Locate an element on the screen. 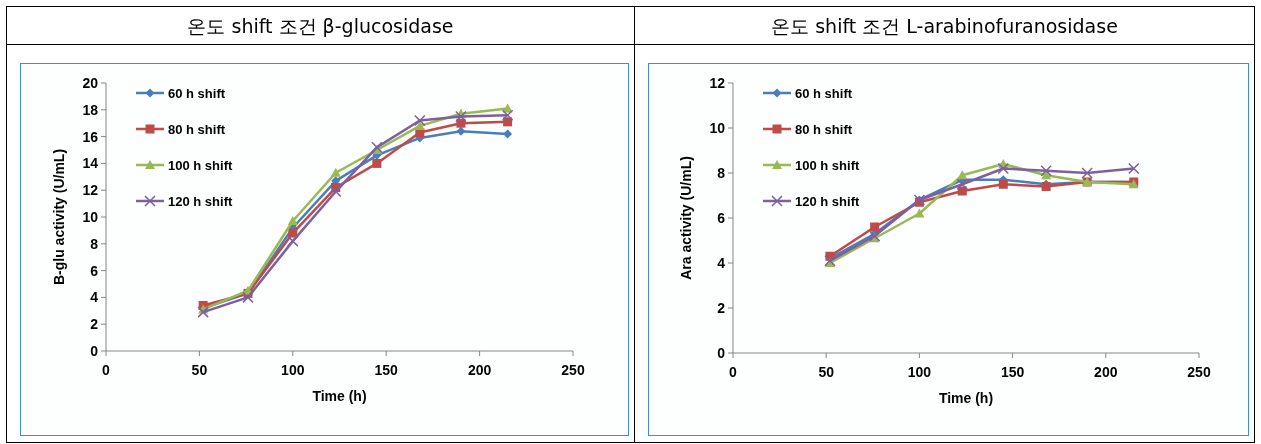 The height and width of the screenshot is (444, 1261). y-tick-label: 14 is located at coordinates (90, 163).